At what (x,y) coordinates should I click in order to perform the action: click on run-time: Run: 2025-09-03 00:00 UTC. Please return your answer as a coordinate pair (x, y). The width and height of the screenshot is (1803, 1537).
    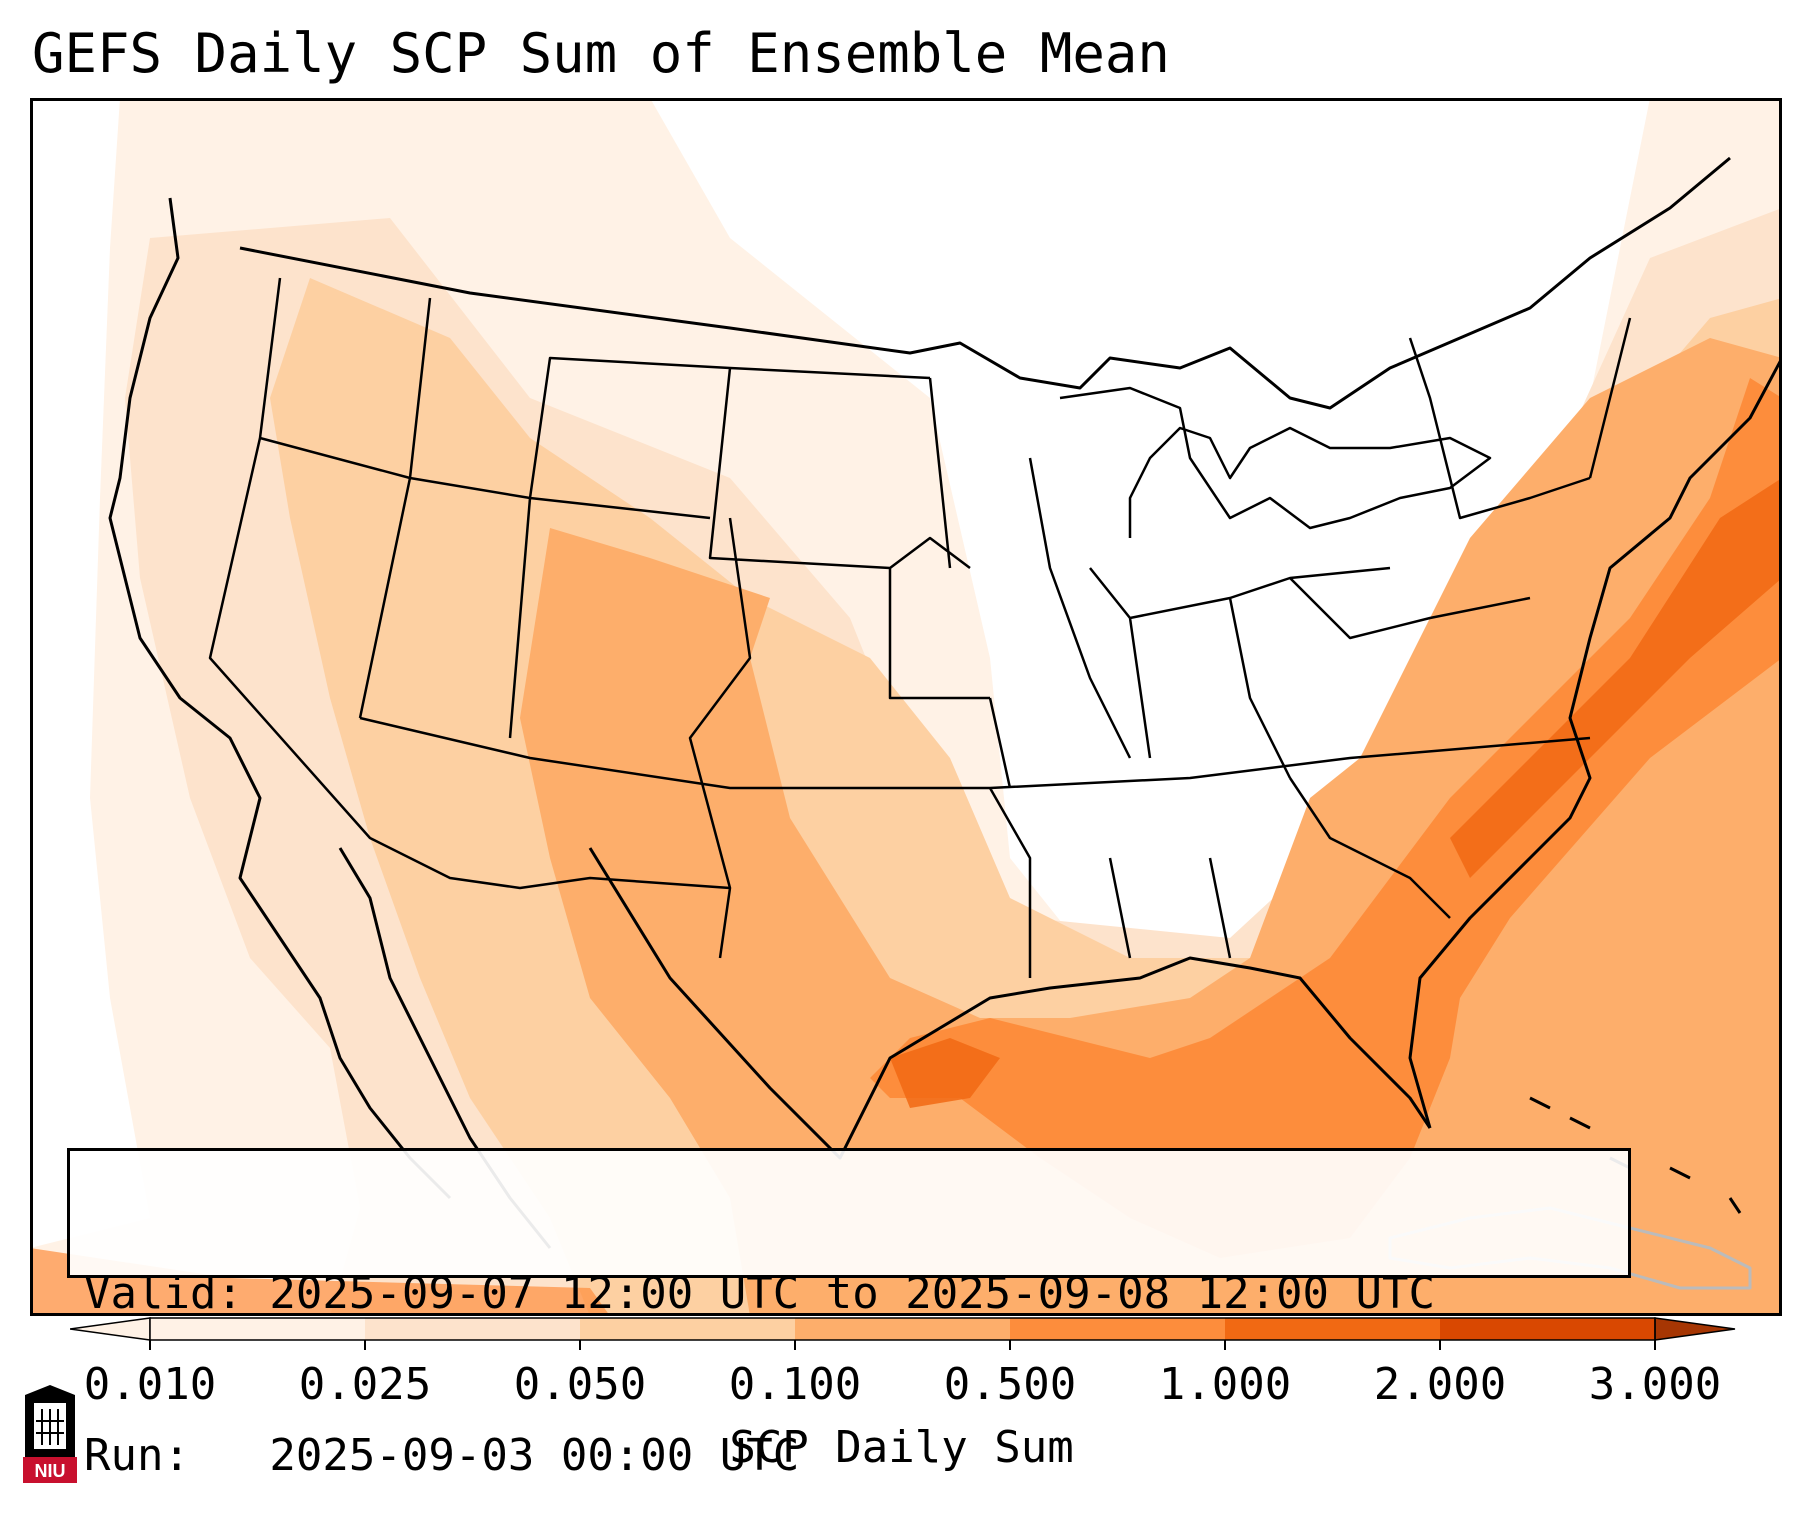
    Looking at the image, I should click on (442, 1455).